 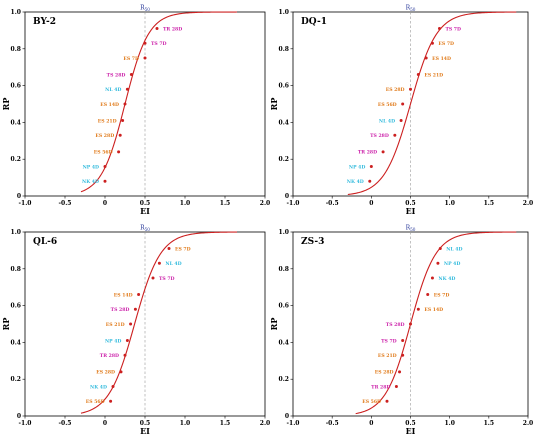 I want to click on y-tick-label: 0.2, so click(x=16, y=159).